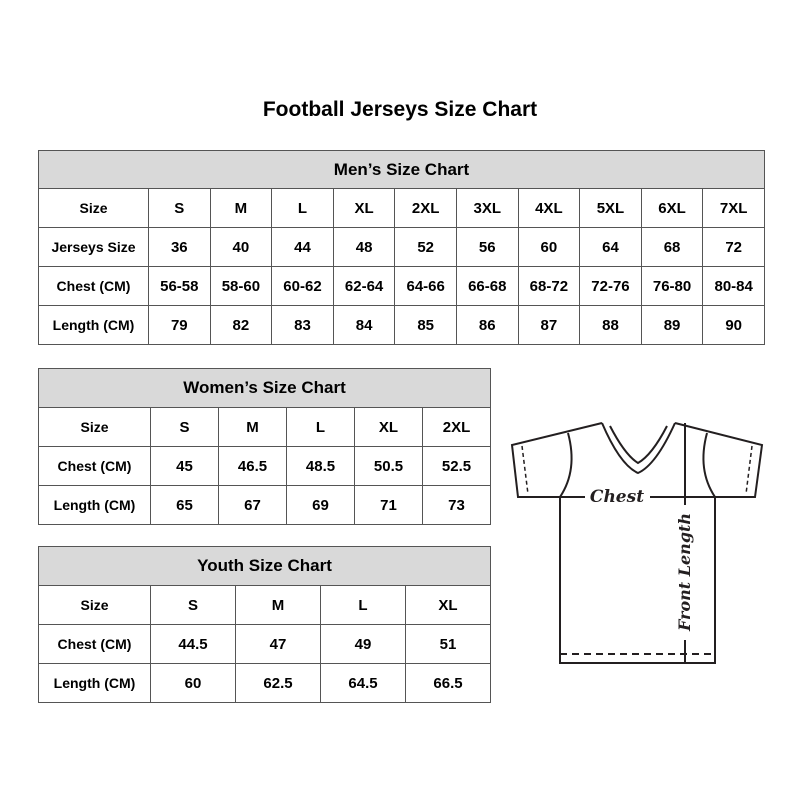  What do you see at coordinates (264, 388) in the screenshot?
I see `womens-table-heading: Women’s Size Chart` at bounding box center [264, 388].